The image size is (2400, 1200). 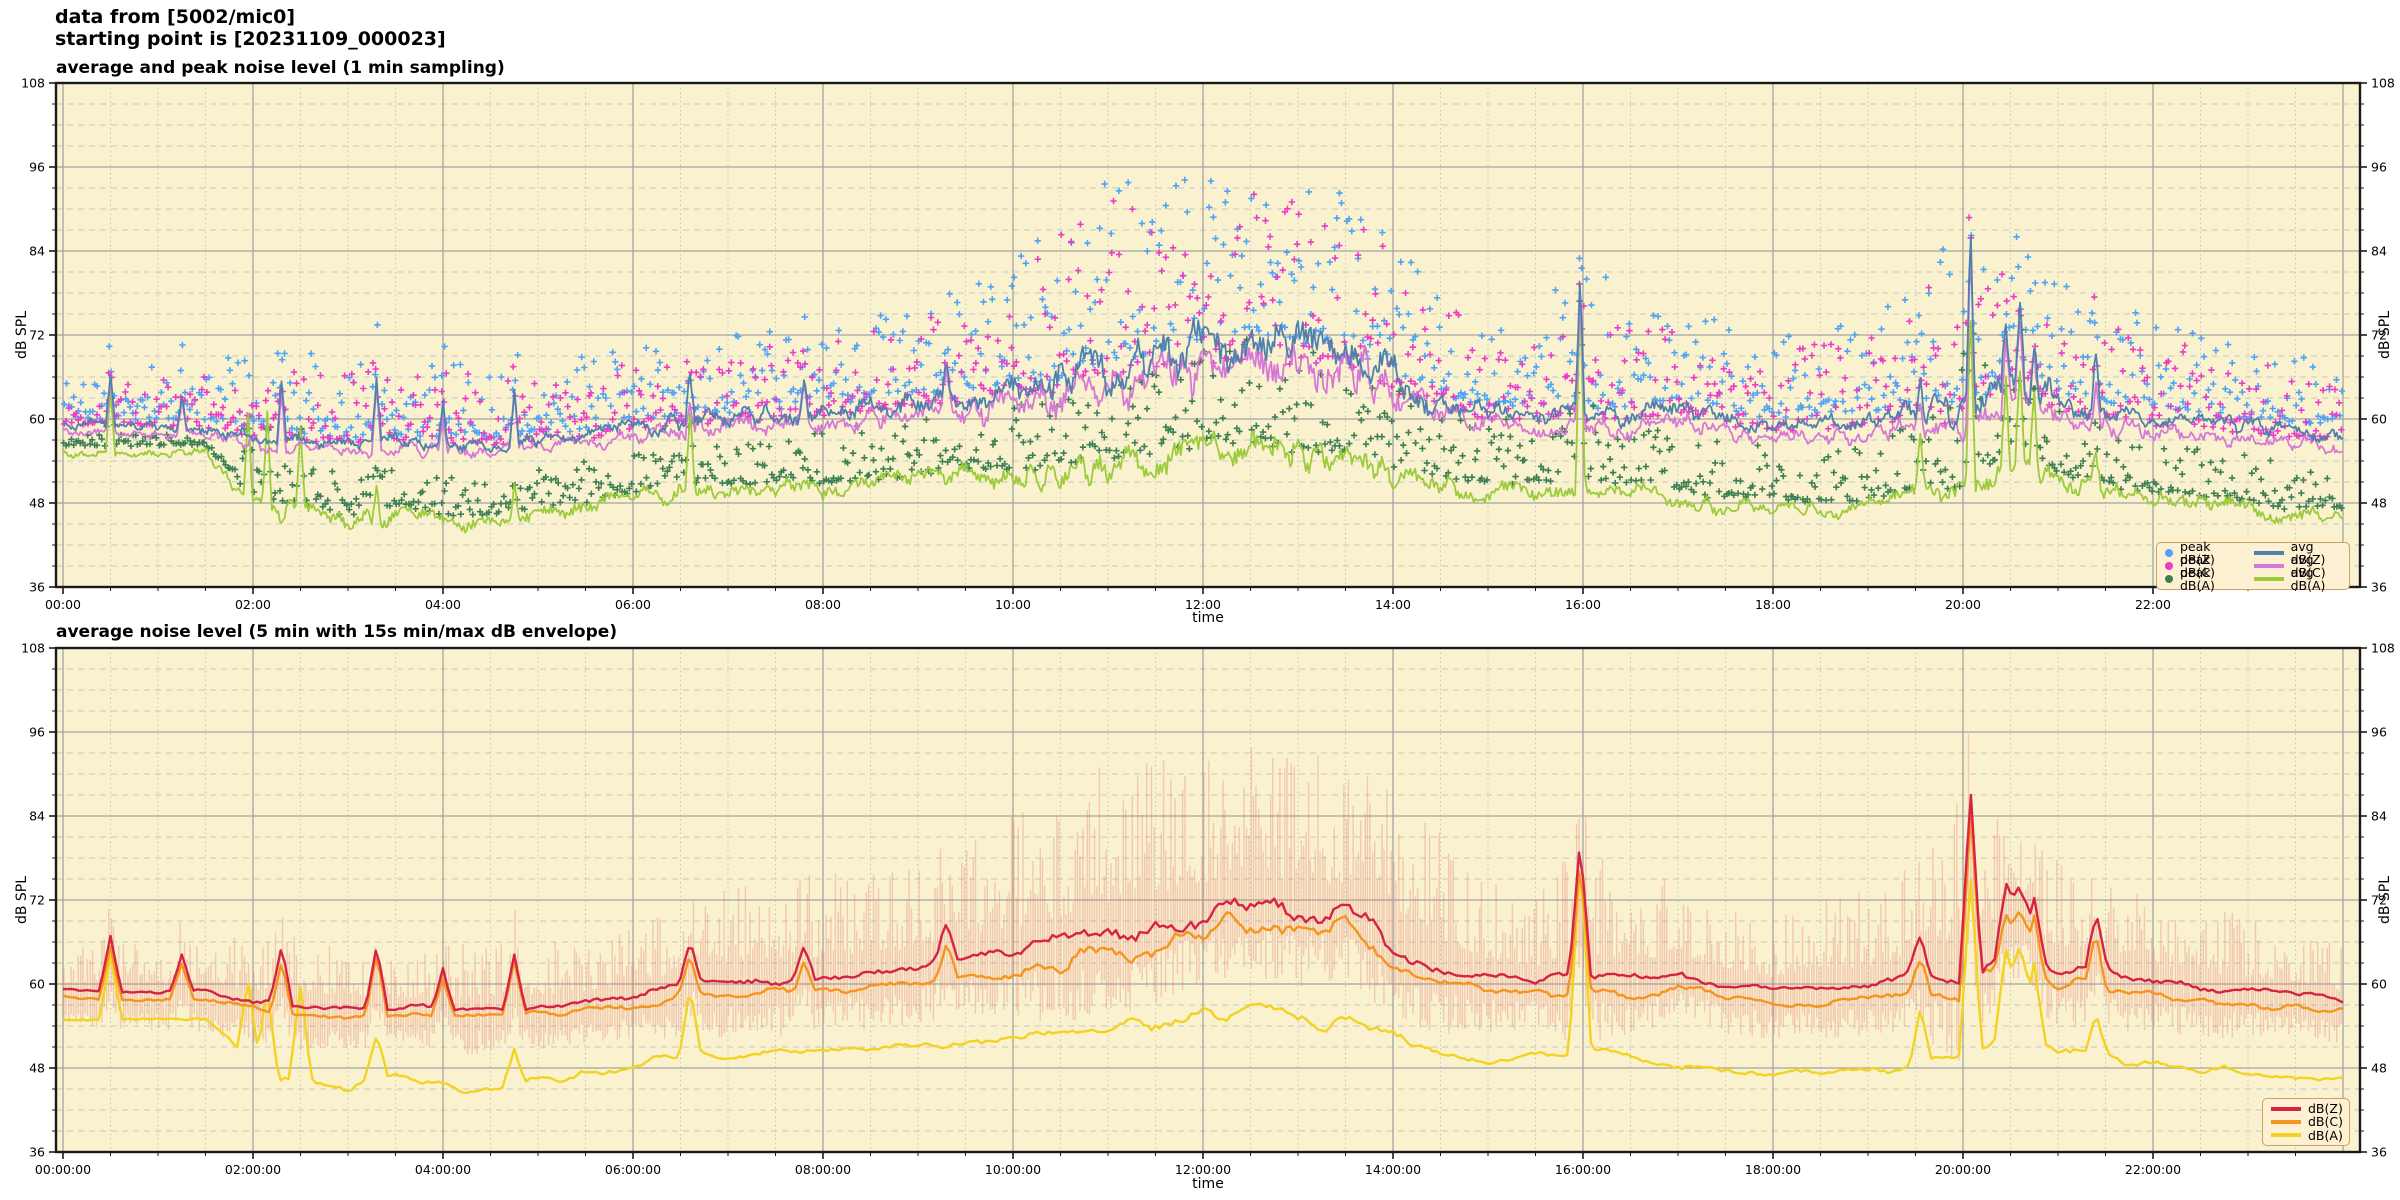 I want to click on legend-item-dbz: dB(Z), so click(x=2307, y=1108).